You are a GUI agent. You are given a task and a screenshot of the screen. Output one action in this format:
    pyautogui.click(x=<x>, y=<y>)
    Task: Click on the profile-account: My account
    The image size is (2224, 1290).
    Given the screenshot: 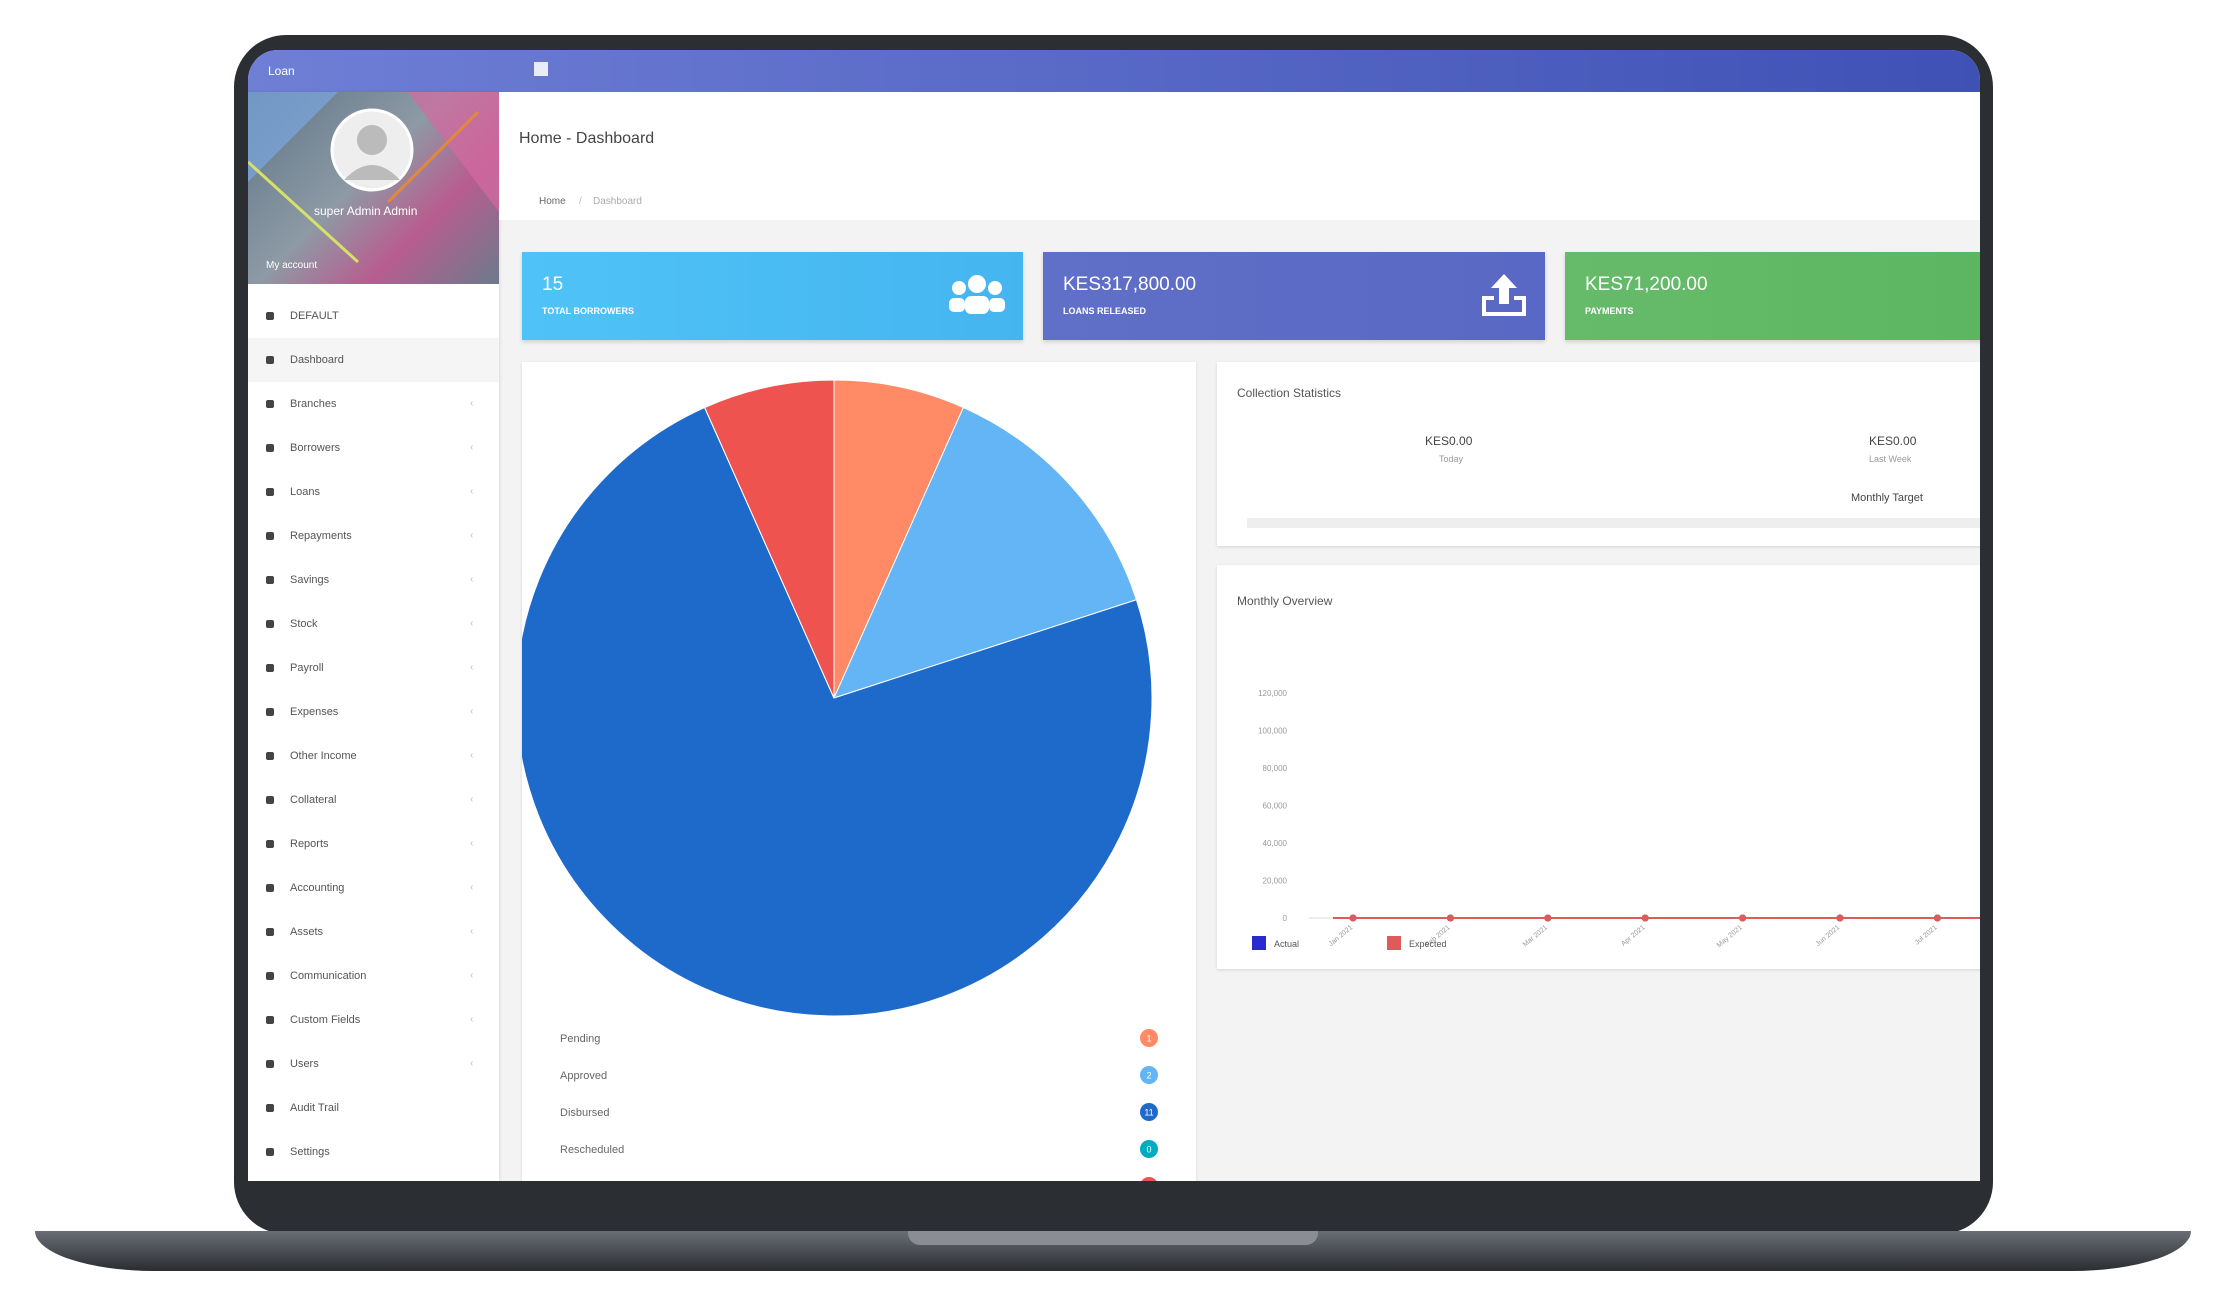 What is the action you would take?
    pyautogui.click(x=292, y=265)
    